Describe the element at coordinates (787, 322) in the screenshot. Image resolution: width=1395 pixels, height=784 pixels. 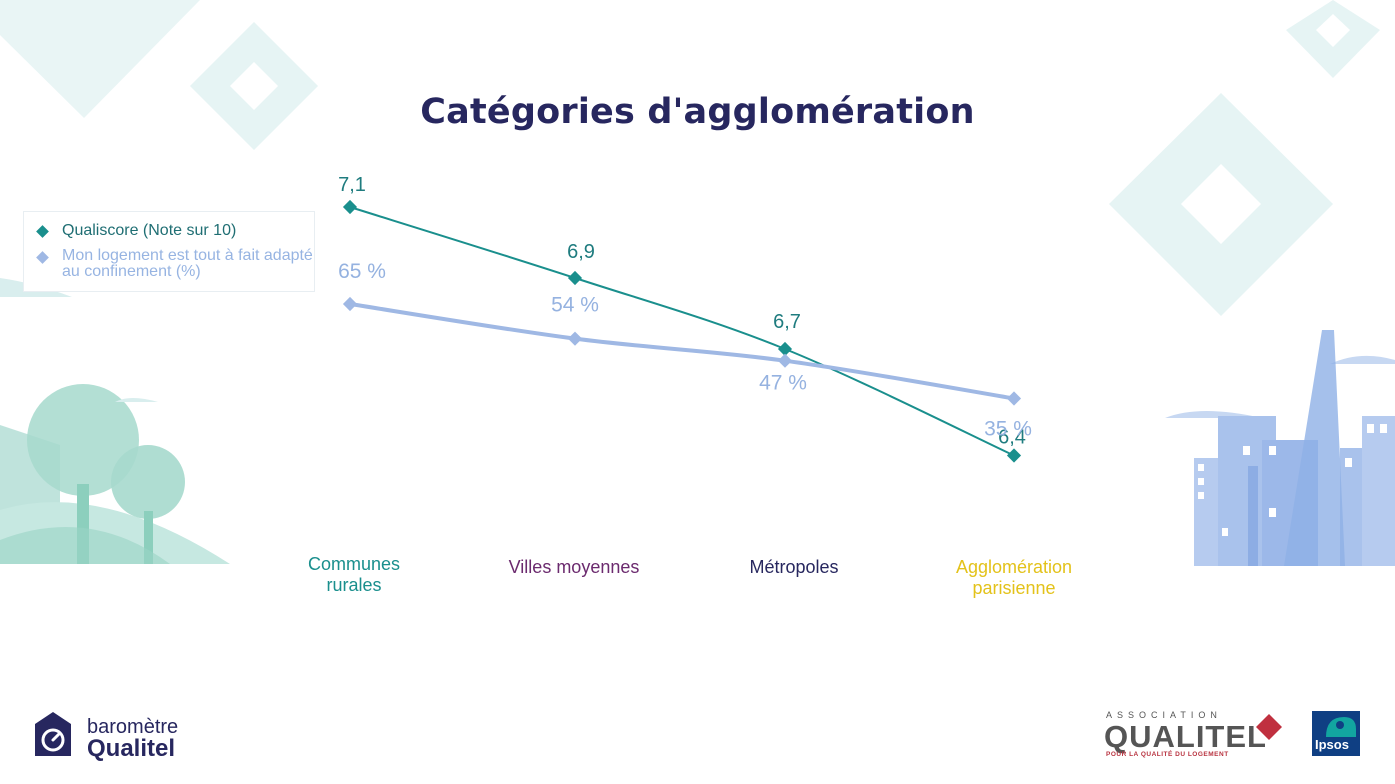
I see `data-label-s0-2: 6,7` at that location.